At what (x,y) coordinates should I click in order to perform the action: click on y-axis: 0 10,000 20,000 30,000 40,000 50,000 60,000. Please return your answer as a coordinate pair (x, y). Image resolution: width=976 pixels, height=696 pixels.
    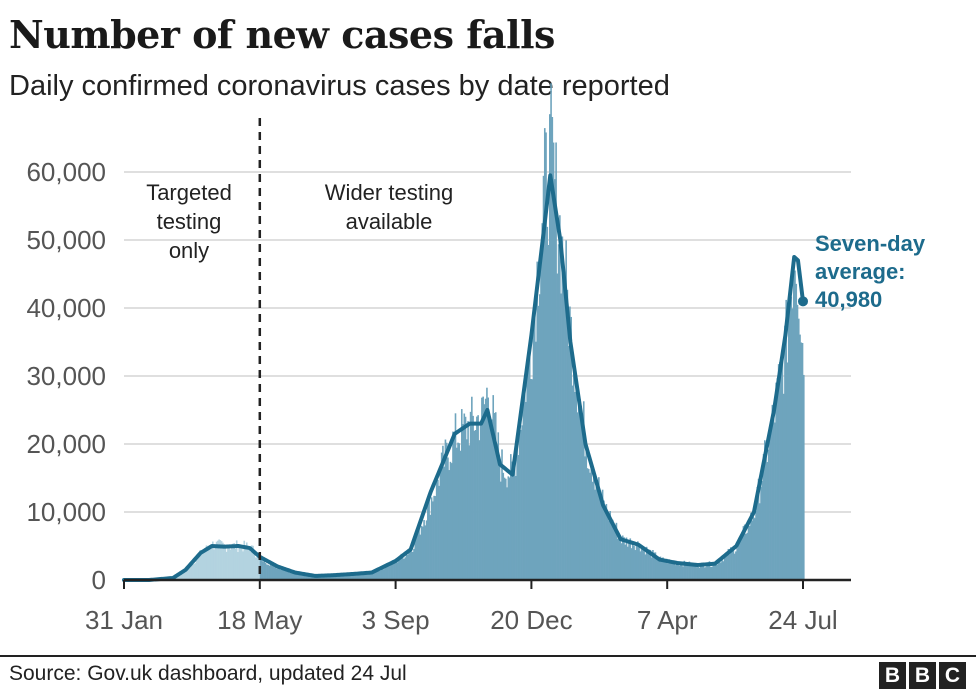
    Looking at the image, I should click on (66, 376).